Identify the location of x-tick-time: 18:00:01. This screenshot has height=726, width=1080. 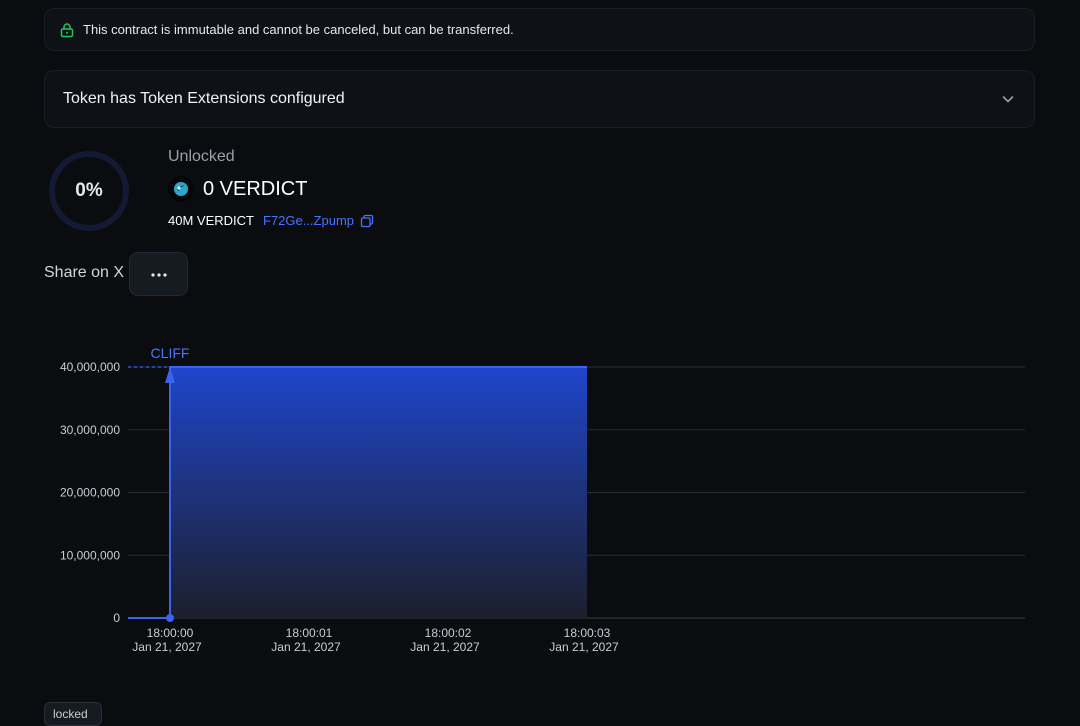
(309, 633).